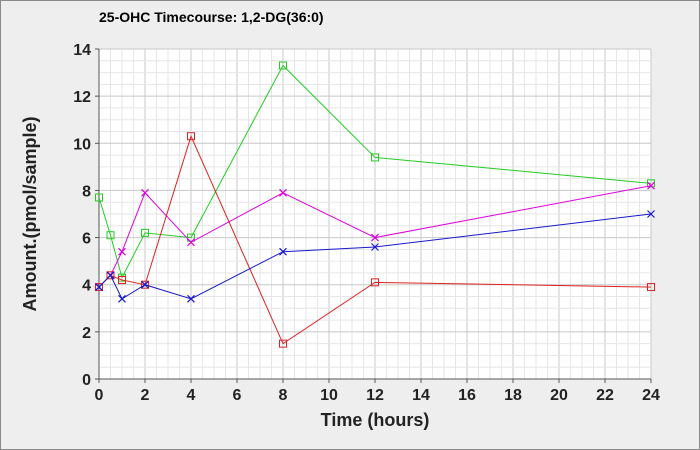 This screenshot has height=450, width=700. I want to click on y-tick-label: 4, so click(86, 286).